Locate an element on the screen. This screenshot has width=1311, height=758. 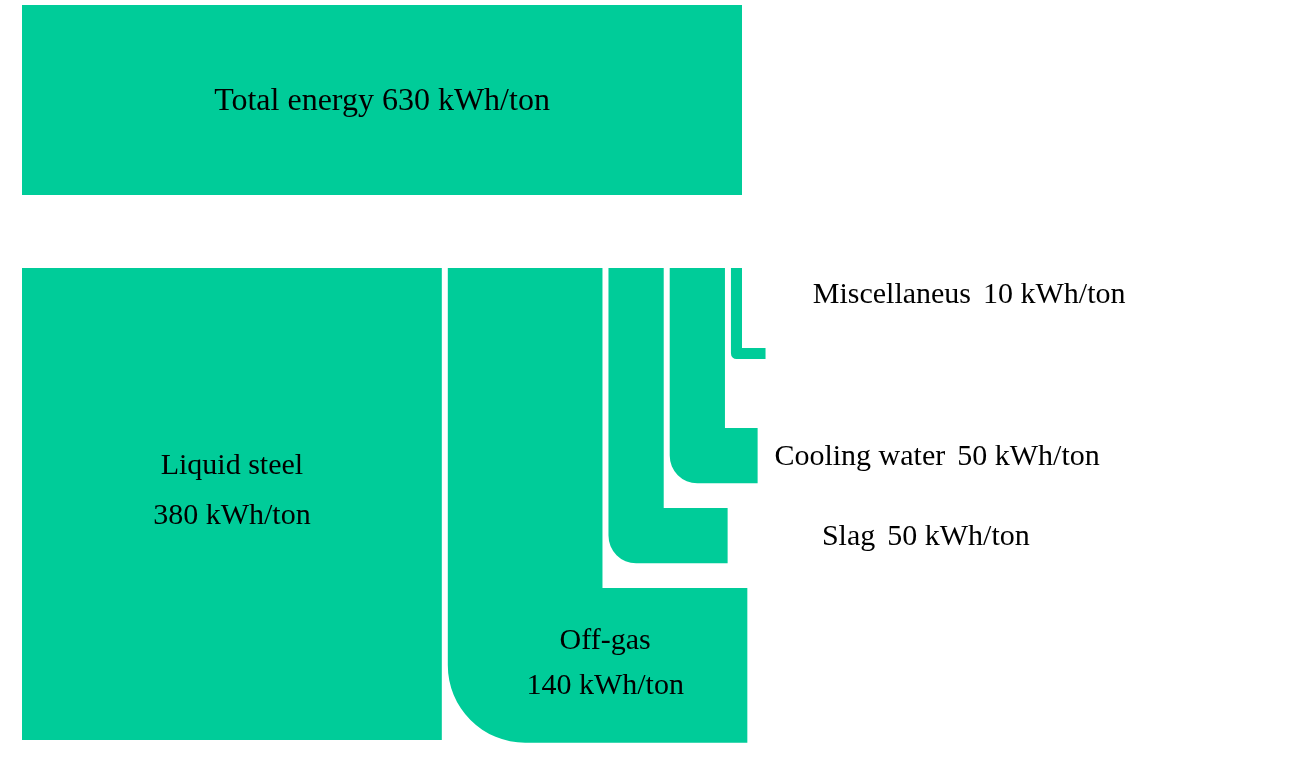
data-label: 10 kWh/ton is located at coordinates (1054, 292).